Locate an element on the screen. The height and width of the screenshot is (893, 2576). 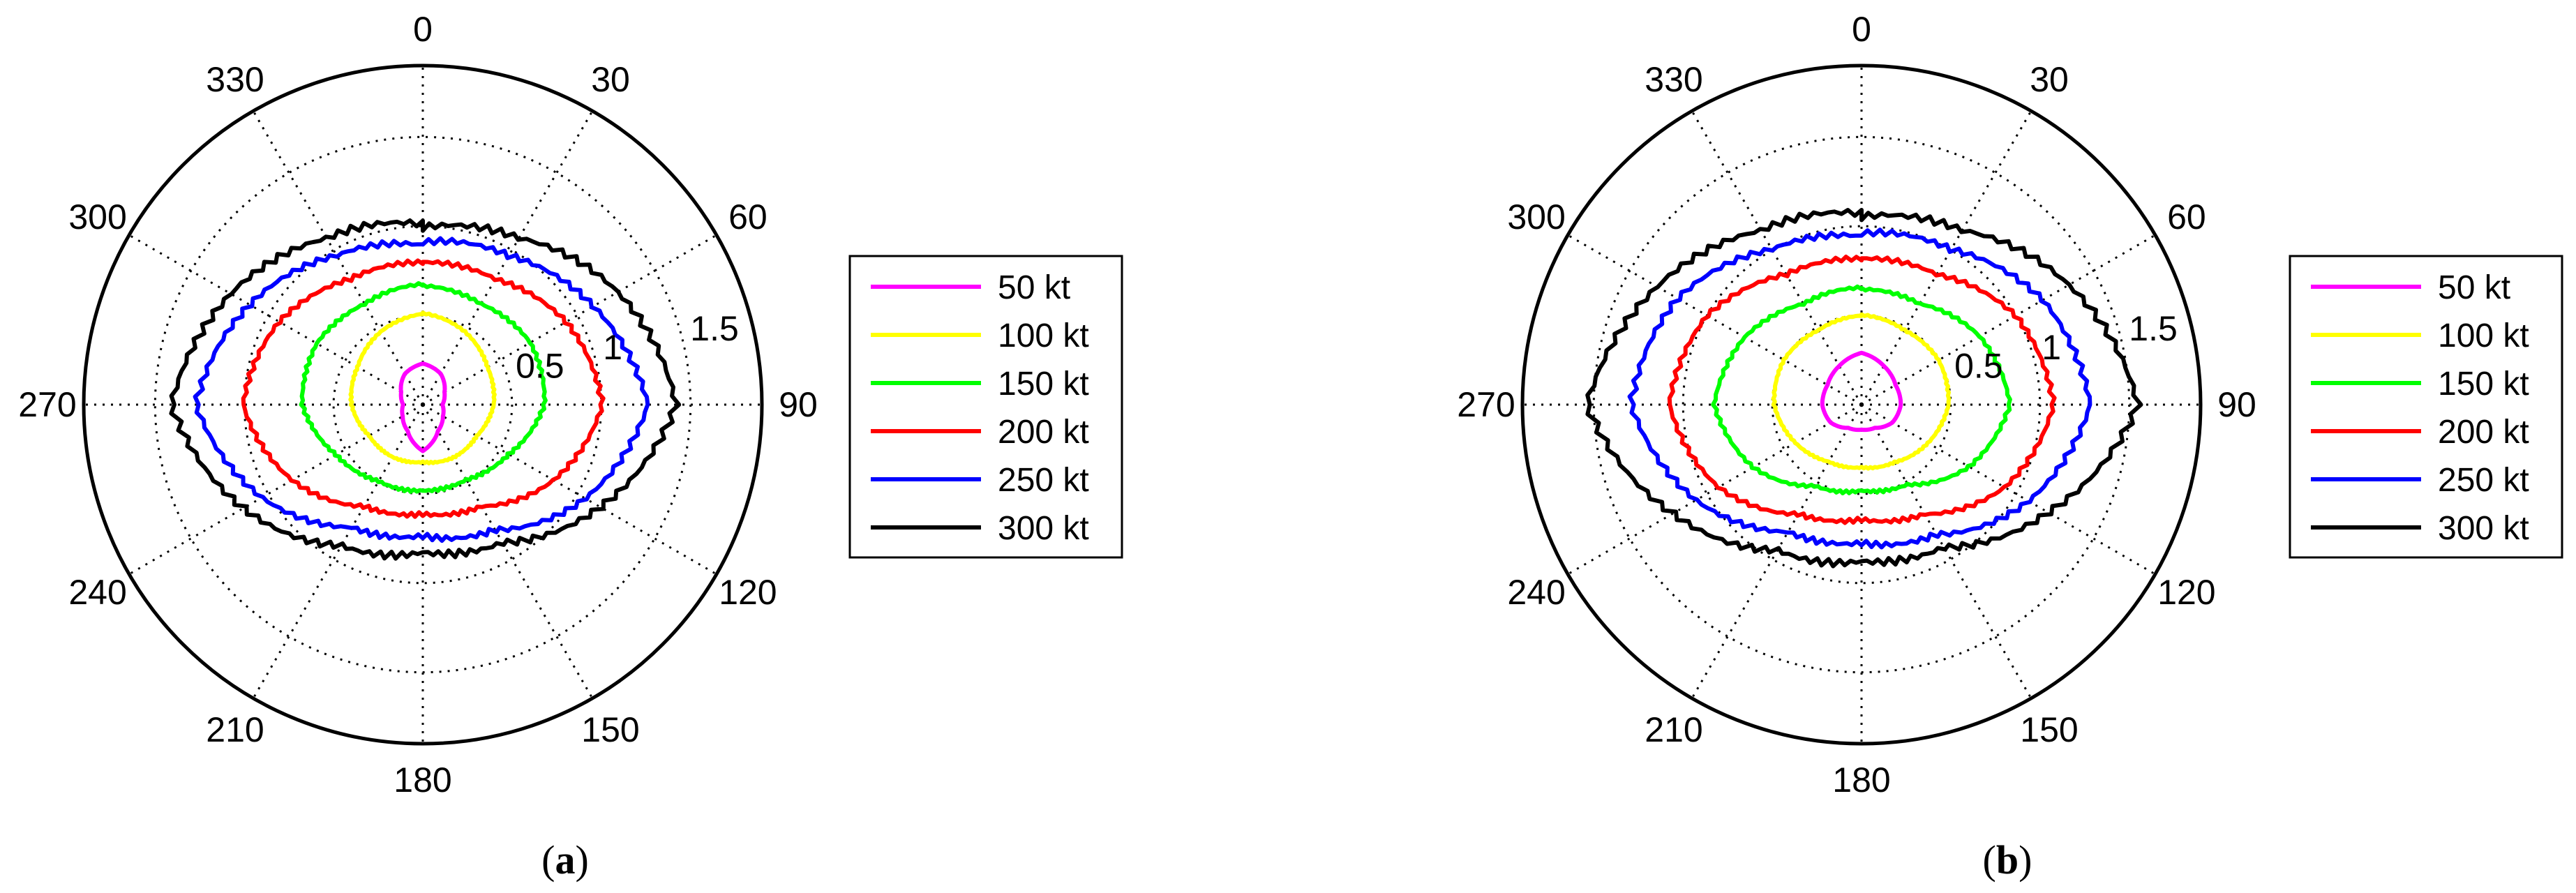
series-line-300-kt is located at coordinates (425, 389).